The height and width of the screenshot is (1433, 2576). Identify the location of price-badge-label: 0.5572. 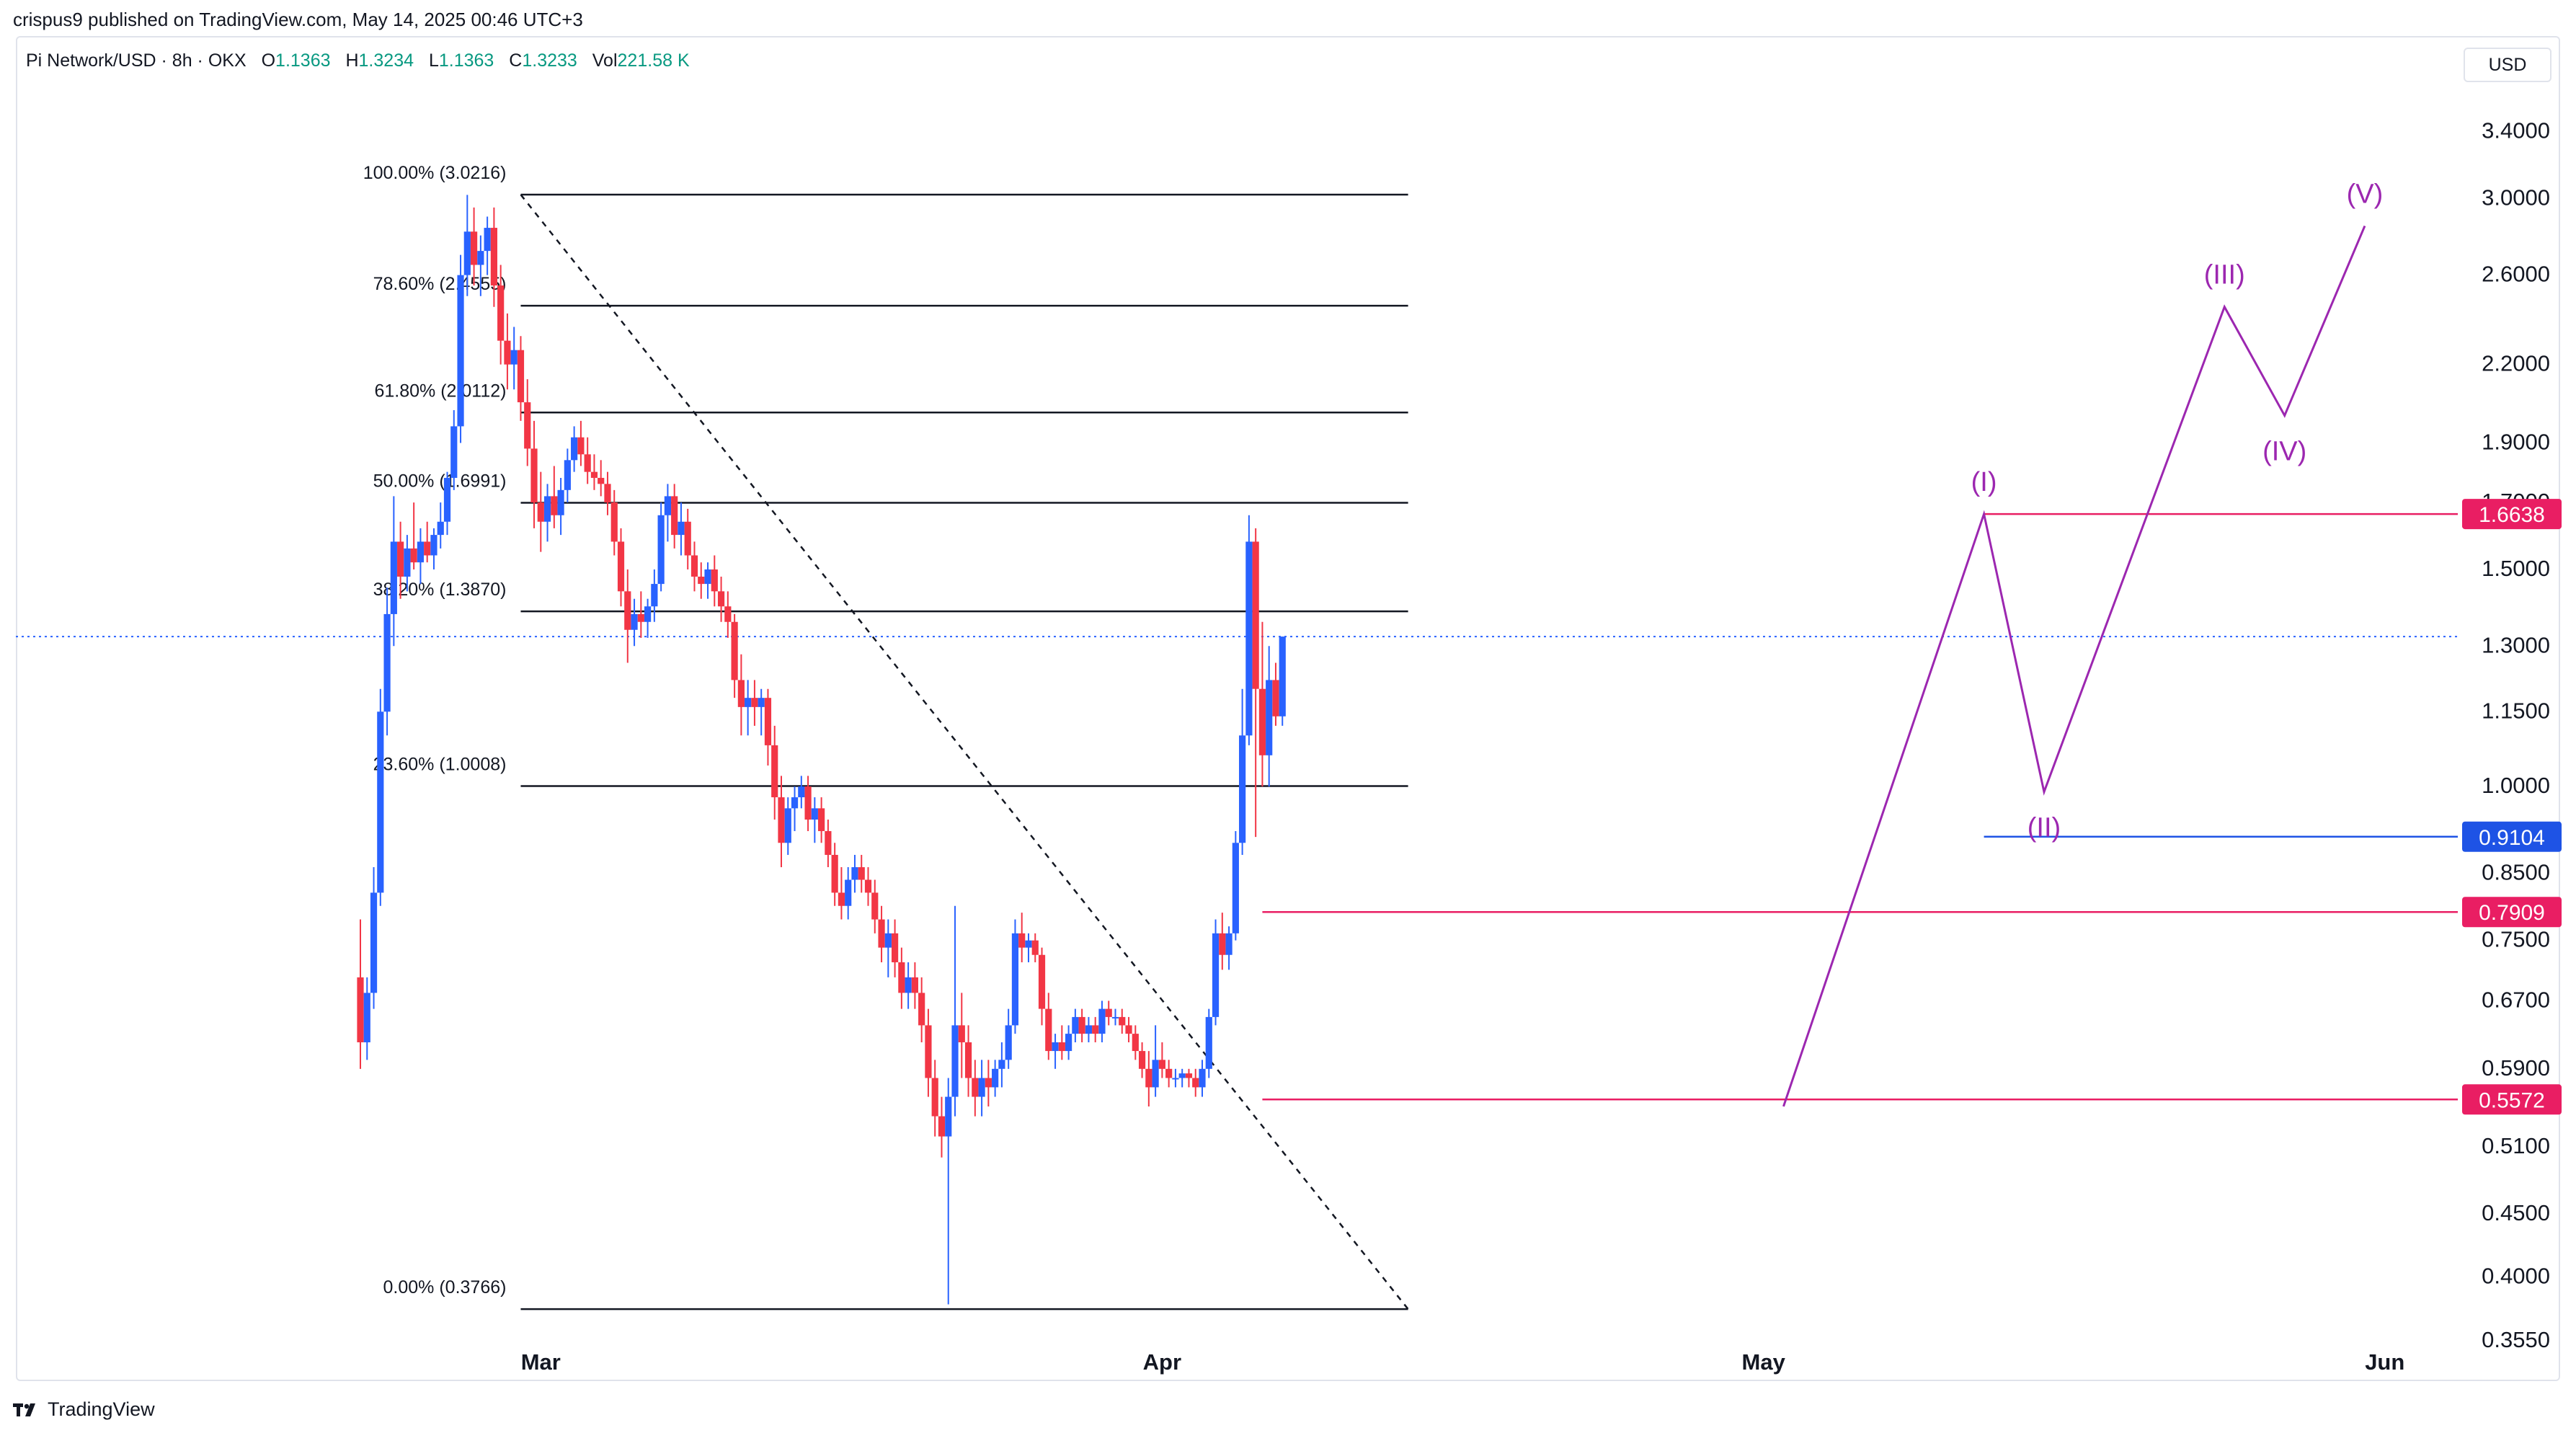
(2512, 1100).